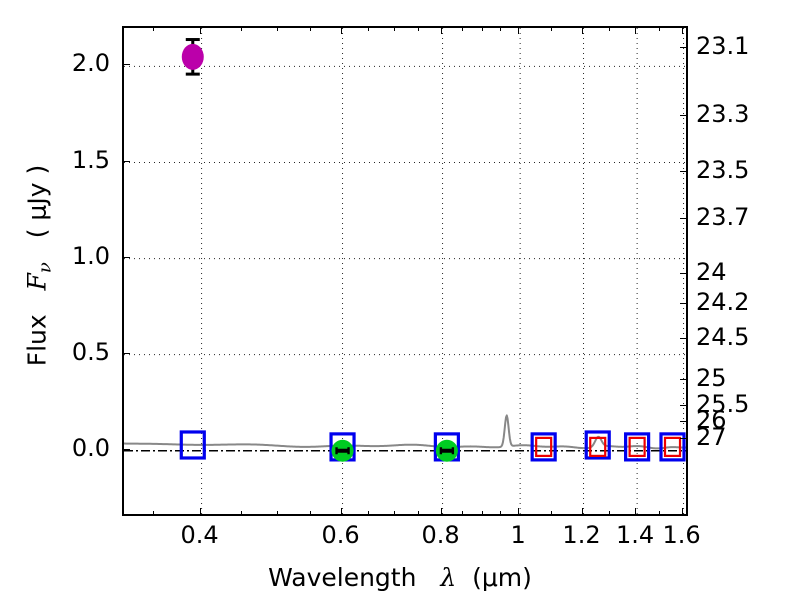  Describe the element at coordinates (683, 339) in the screenshot. I see `y-right-tick-24.5` at that location.